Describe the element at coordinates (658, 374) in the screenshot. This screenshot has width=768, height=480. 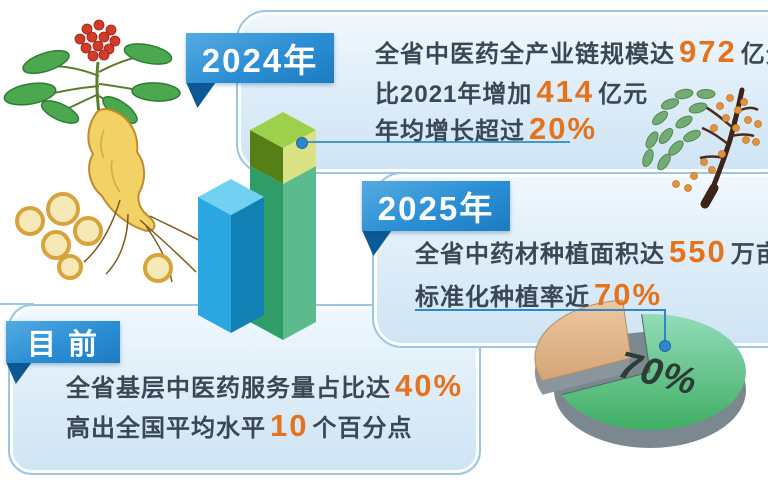
I see `pie-center-label: 70%` at that location.